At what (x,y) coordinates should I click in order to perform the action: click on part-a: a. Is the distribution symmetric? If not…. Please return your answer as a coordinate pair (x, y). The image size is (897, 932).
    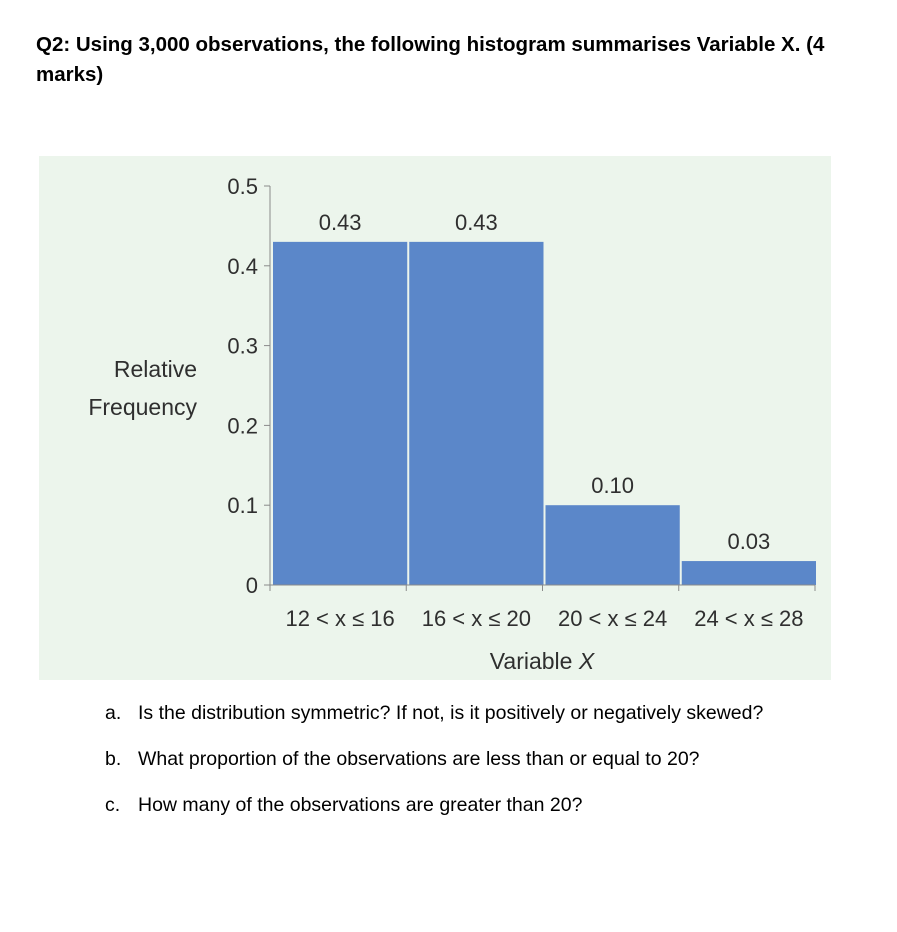
    Looking at the image, I should click on (485, 713).